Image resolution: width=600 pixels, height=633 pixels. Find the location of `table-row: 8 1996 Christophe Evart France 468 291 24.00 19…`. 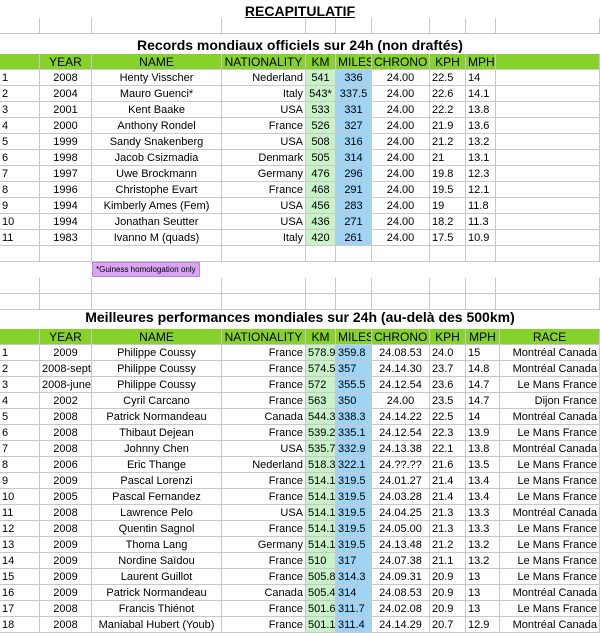

table-row: 8 1996 Christophe Evart France 468 291 24.00 19… is located at coordinates (300, 190).